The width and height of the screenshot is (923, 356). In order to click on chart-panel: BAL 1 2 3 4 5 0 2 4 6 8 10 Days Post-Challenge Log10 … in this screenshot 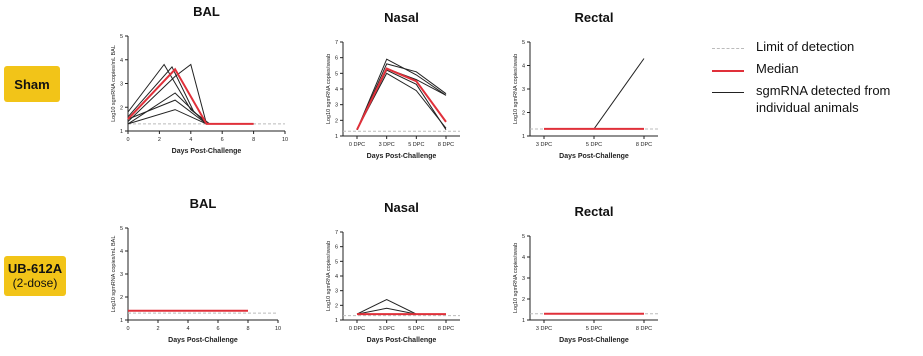, I will do `click(196, 270)`.